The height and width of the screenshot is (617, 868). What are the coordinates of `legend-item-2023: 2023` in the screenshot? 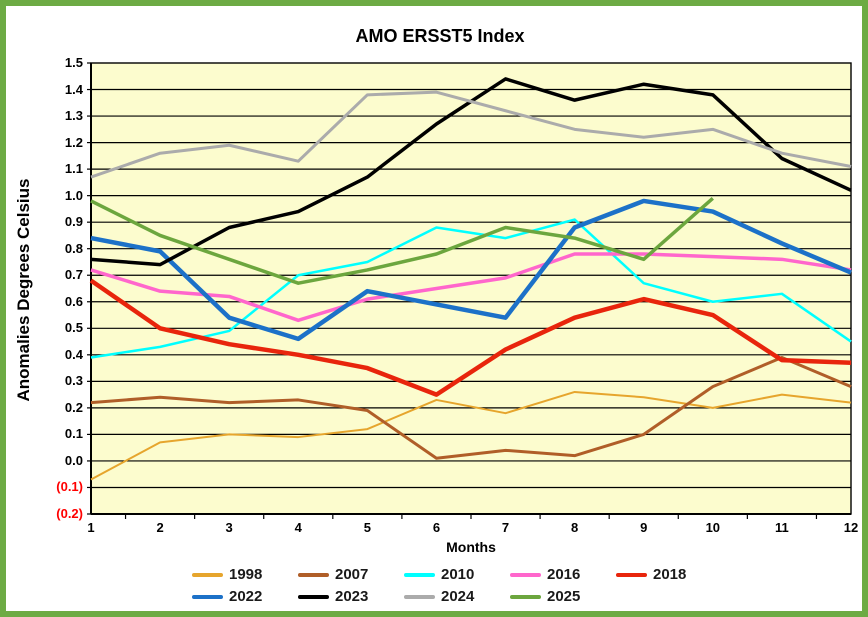 It's located at (351, 596).